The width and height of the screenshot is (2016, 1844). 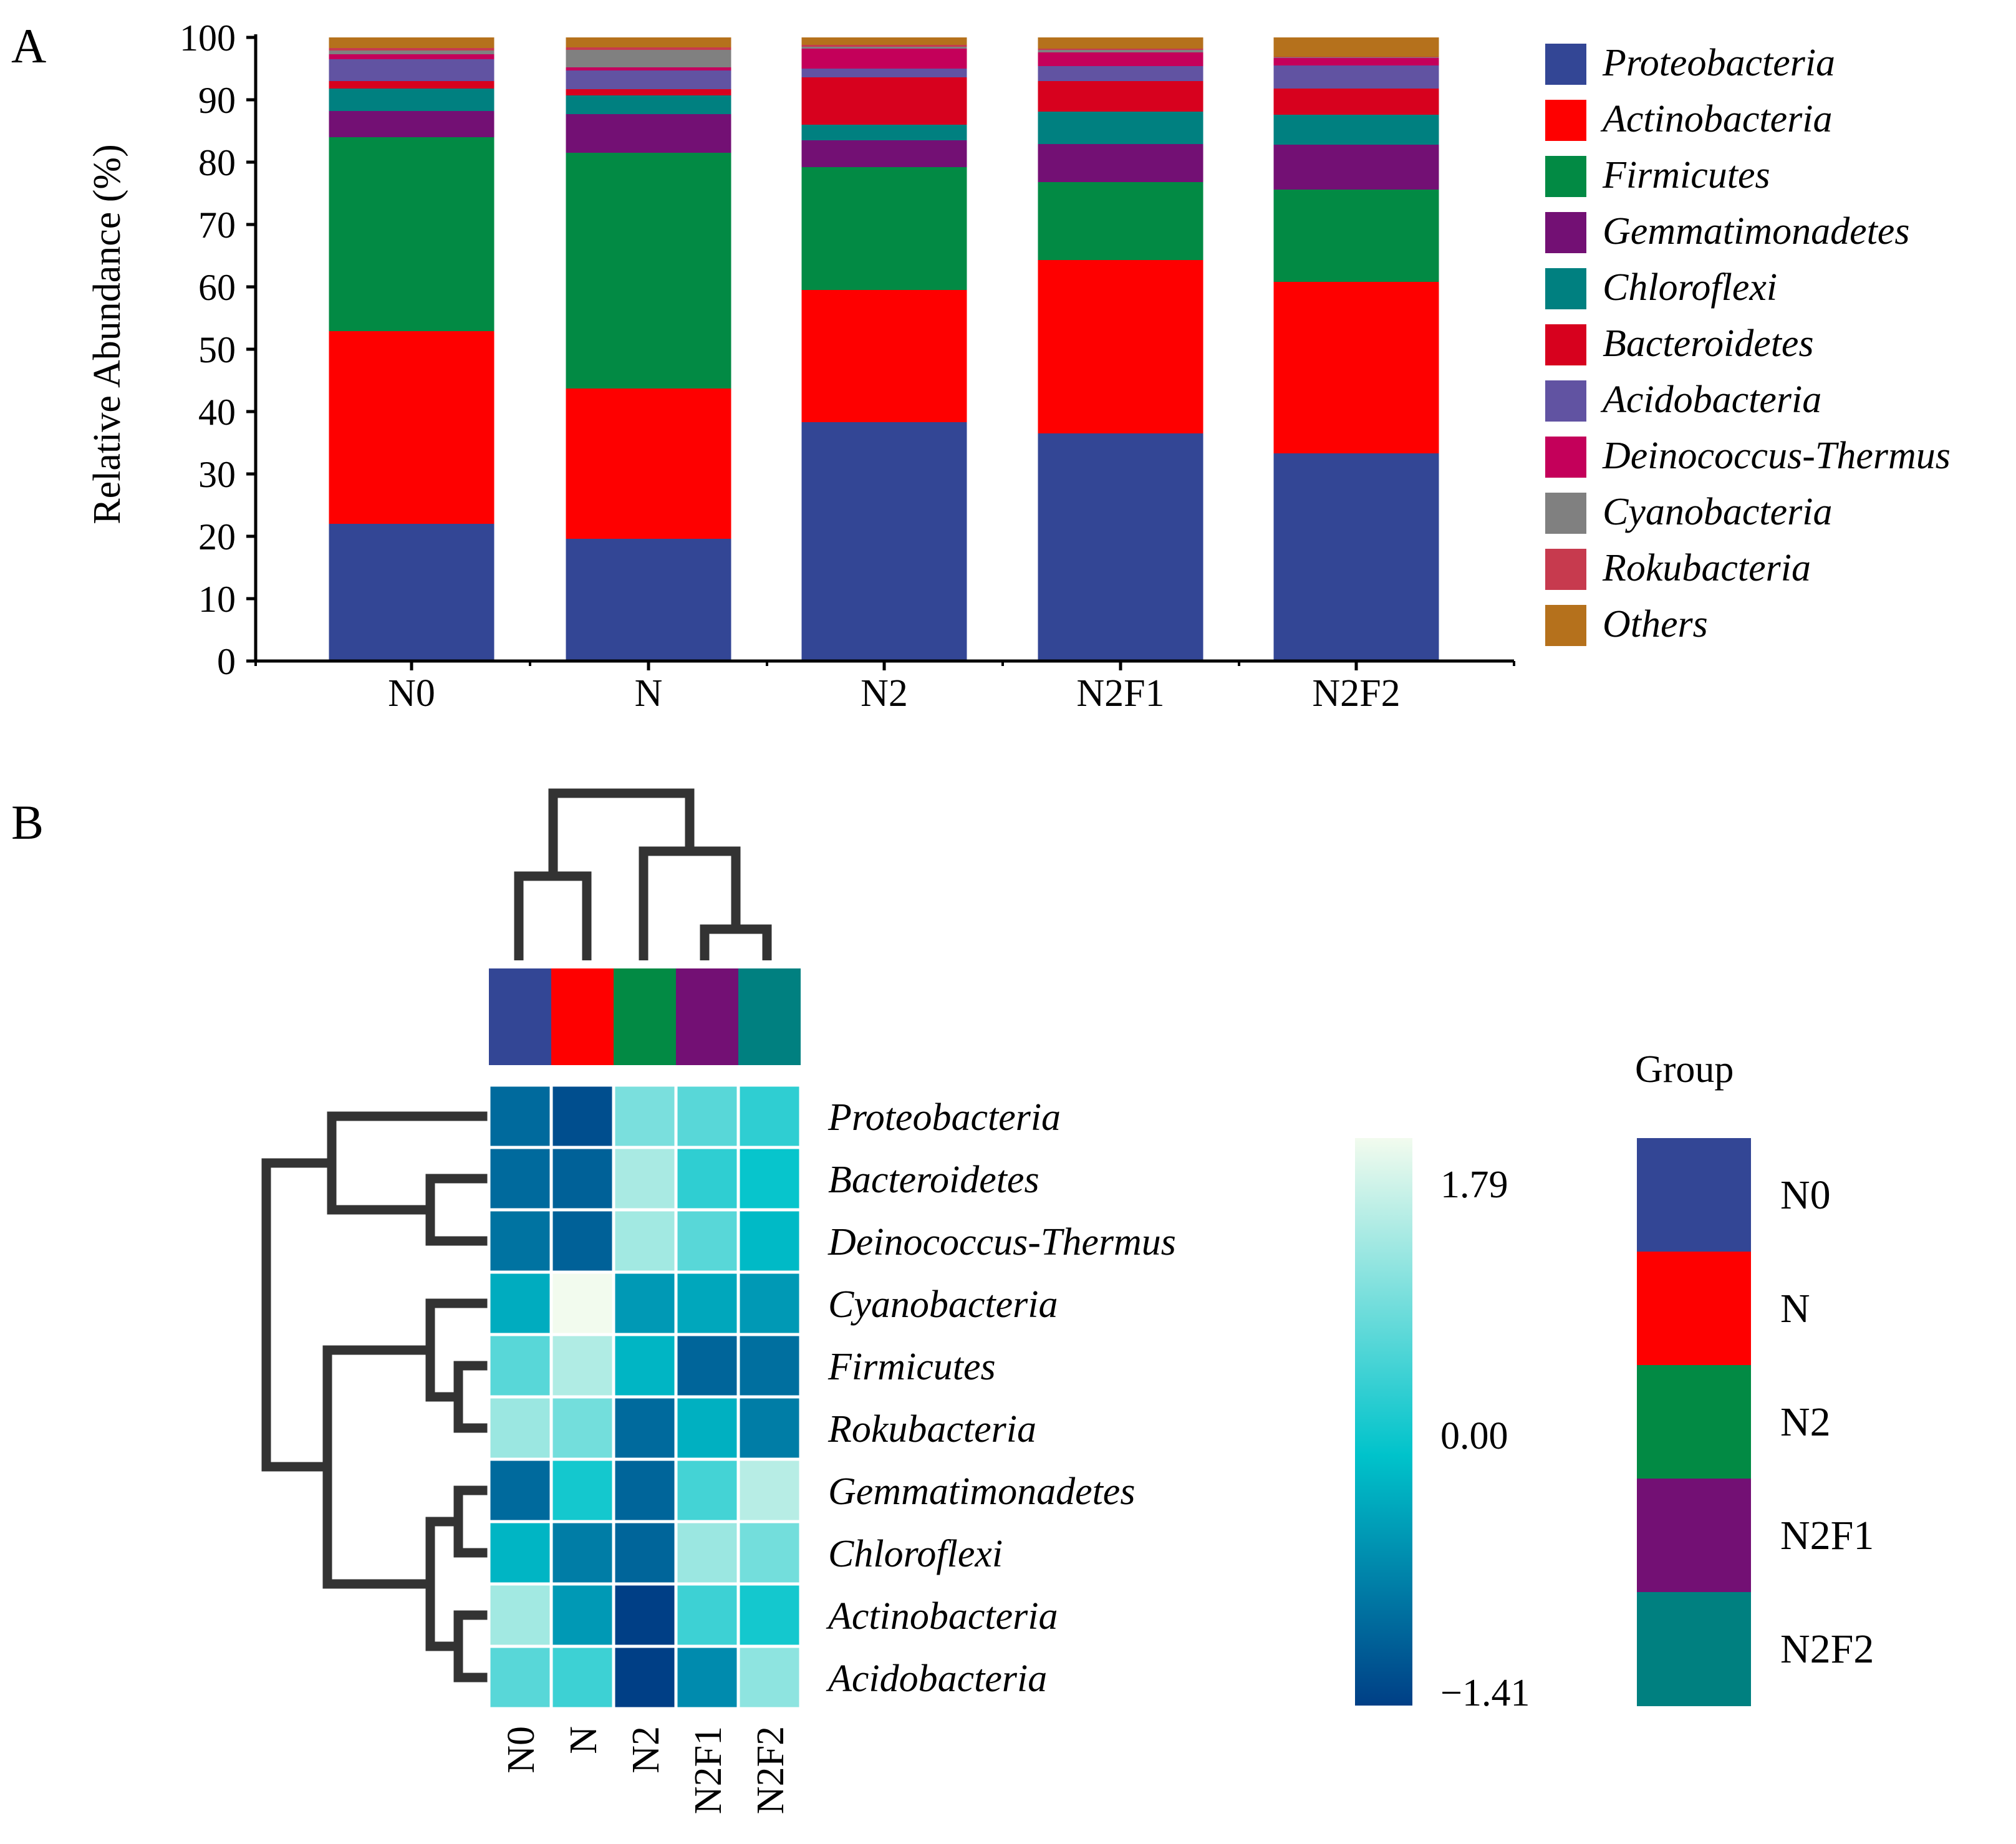 I want to click on cell-gemmatimonadetes-n2f2, so click(x=769, y=1490).